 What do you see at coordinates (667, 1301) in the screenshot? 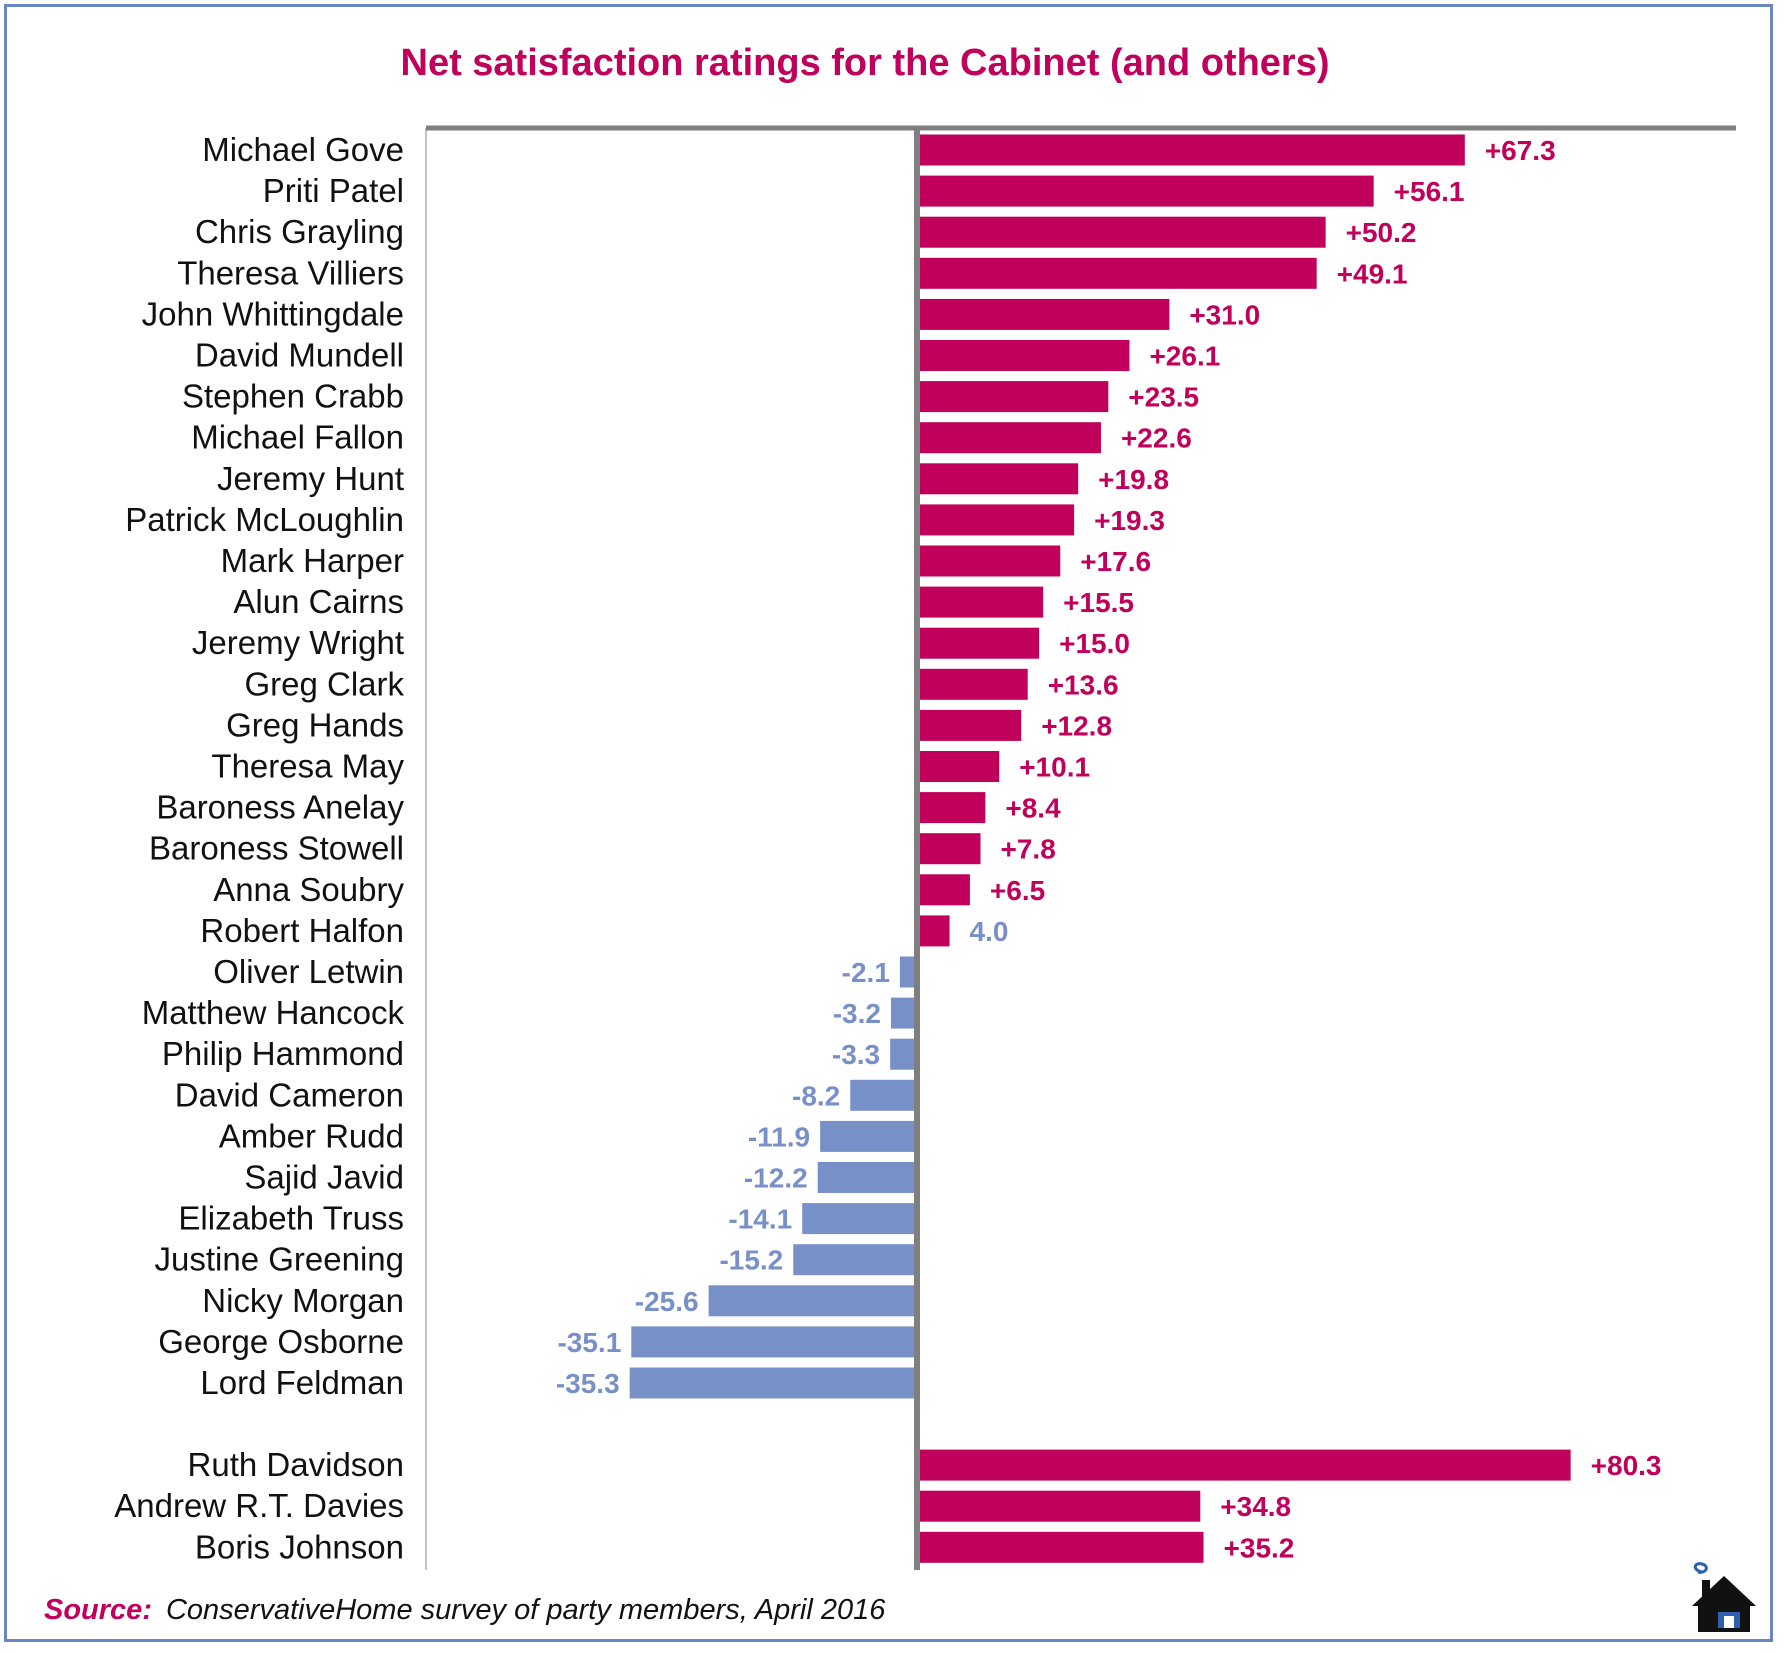
I see `data-label: -25.6` at bounding box center [667, 1301].